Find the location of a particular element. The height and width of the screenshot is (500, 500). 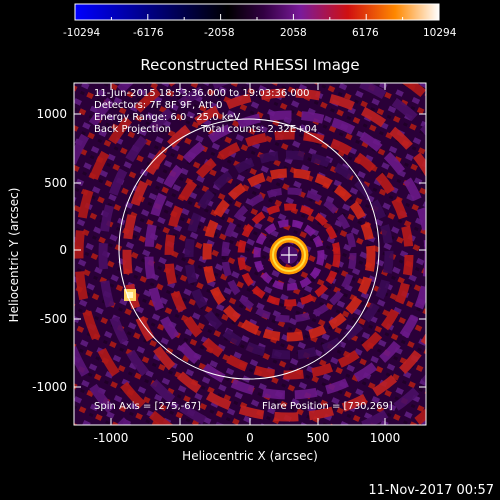

footer-date: 11-Nov-2017 00:57 is located at coordinates (431, 490).